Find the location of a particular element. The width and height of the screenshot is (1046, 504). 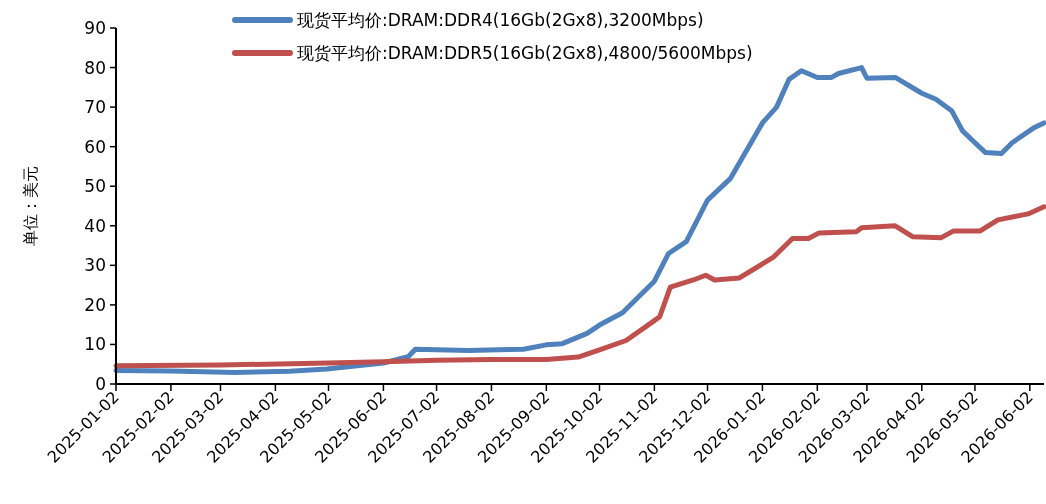

y-tick-label: 10 is located at coordinates (95, 344).